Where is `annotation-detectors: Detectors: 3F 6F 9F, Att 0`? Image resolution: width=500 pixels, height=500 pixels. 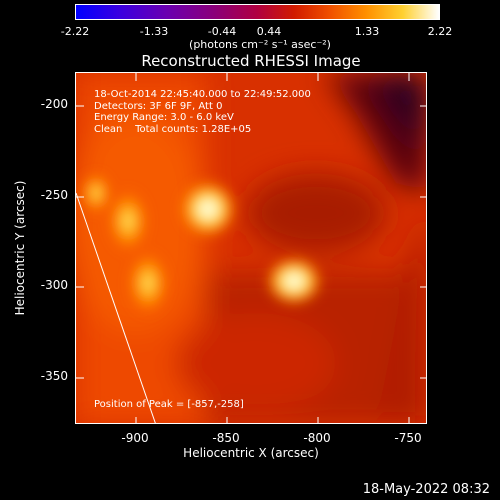 annotation-detectors: Detectors: 3F 6F 9F, Att 0 is located at coordinates (158, 106).